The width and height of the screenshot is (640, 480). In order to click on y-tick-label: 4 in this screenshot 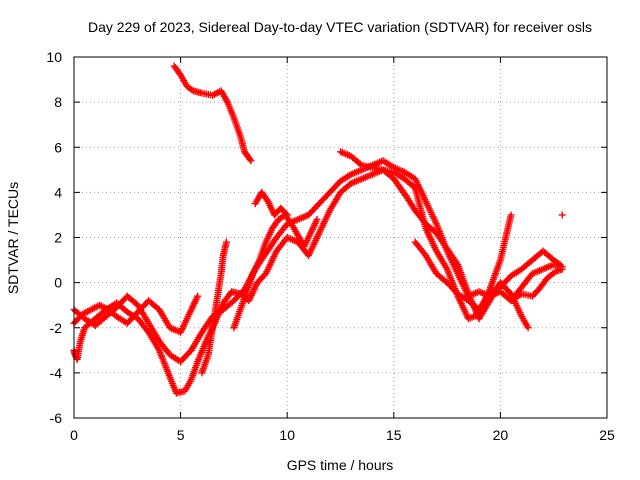, I will do `click(58, 192)`.